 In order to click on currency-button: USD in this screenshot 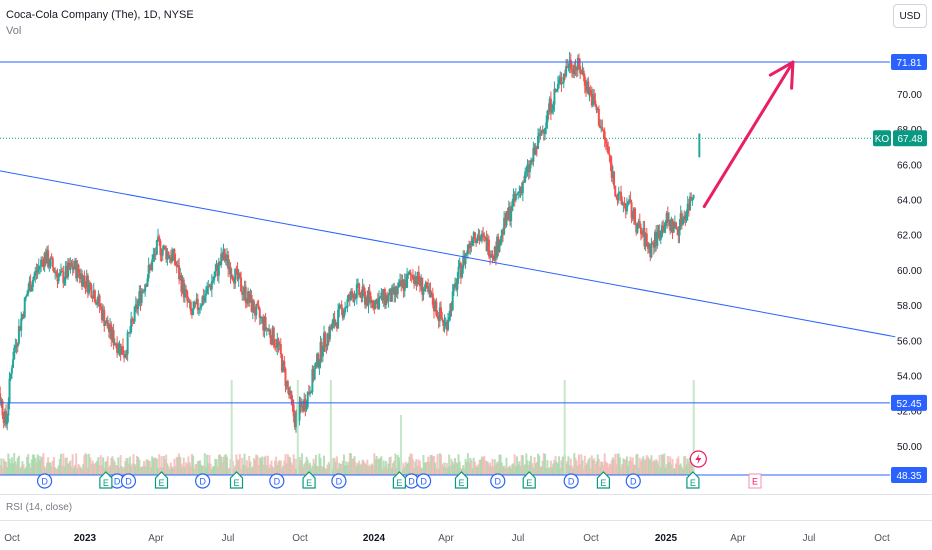, I will do `click(910, 16)`.